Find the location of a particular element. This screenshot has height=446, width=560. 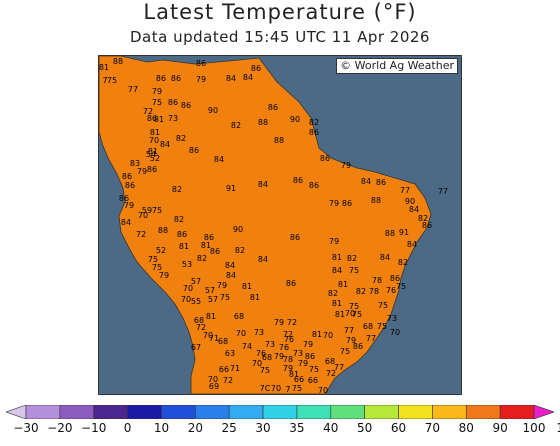

station-temperature: 90 is located at coordinates (213, 110).